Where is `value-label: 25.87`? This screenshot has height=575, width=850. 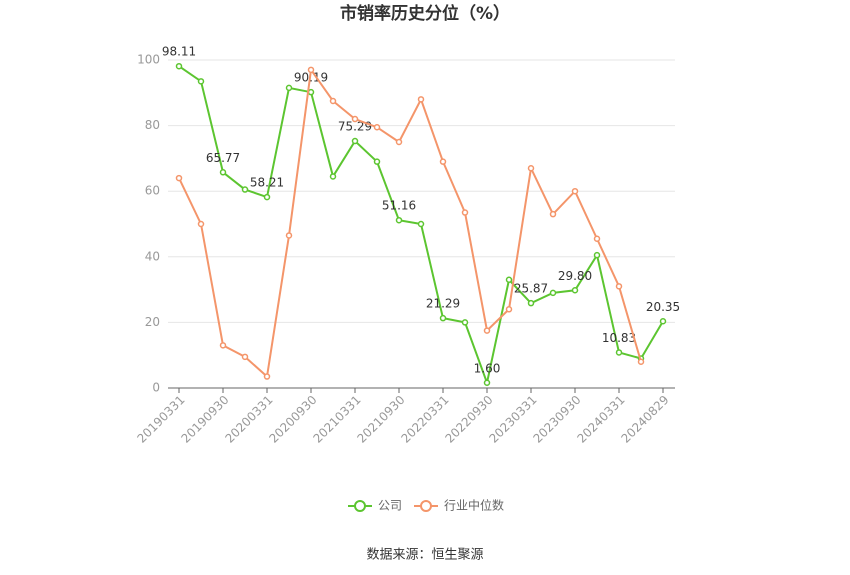
value-label: 25.87 is located at coordinates (531, 289).